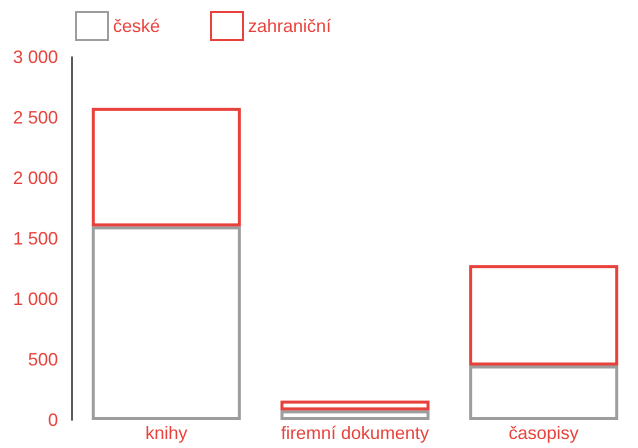  Describe the element at coordinates (290, 26) in the screenshot. I see `legend-label: zahraniční` at that location.